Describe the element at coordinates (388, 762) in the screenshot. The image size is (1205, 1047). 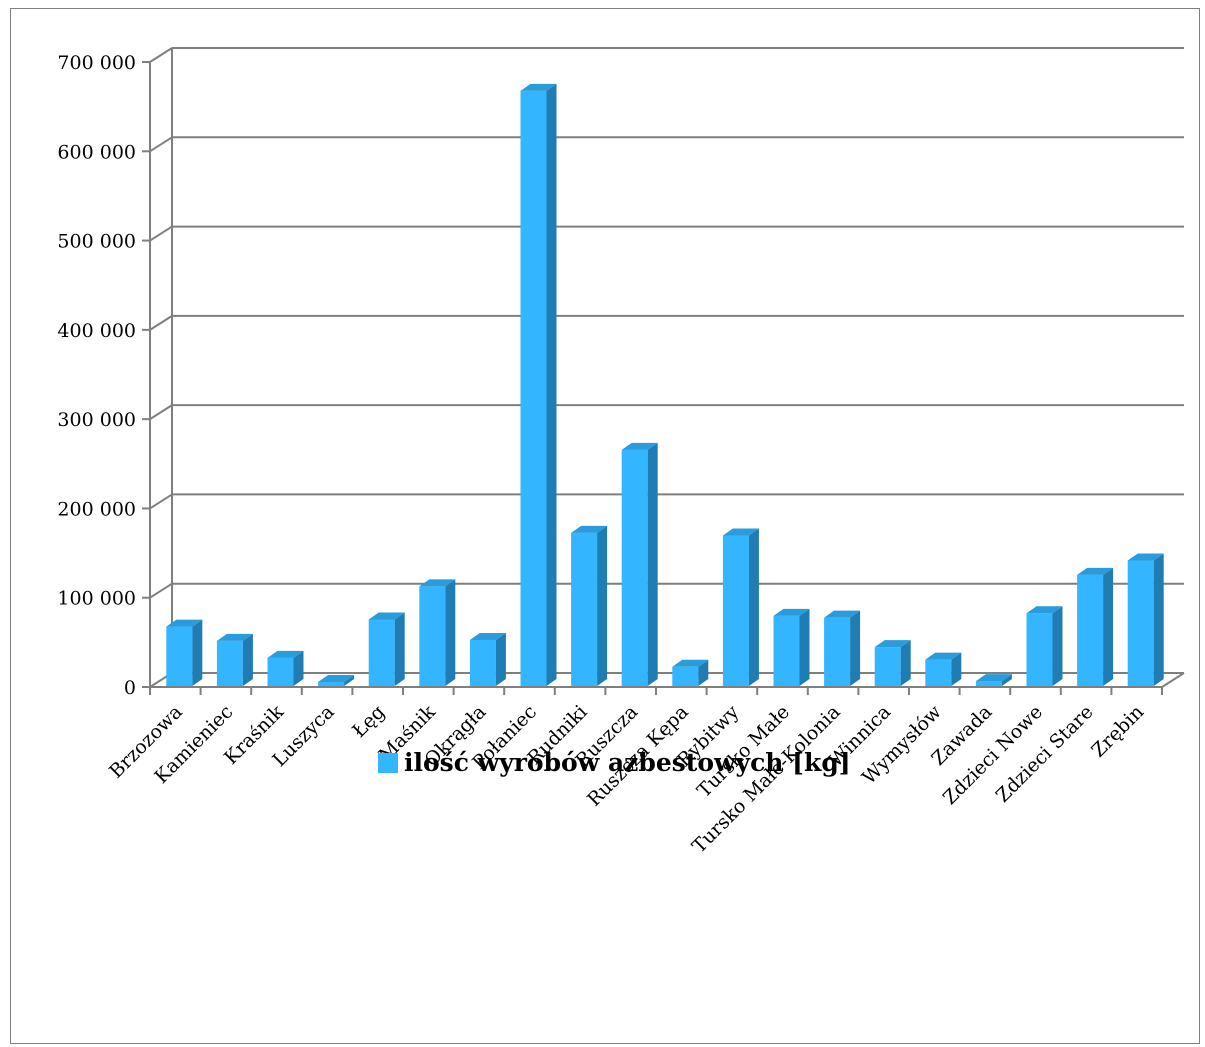
I see `legend-swatch` at that location.